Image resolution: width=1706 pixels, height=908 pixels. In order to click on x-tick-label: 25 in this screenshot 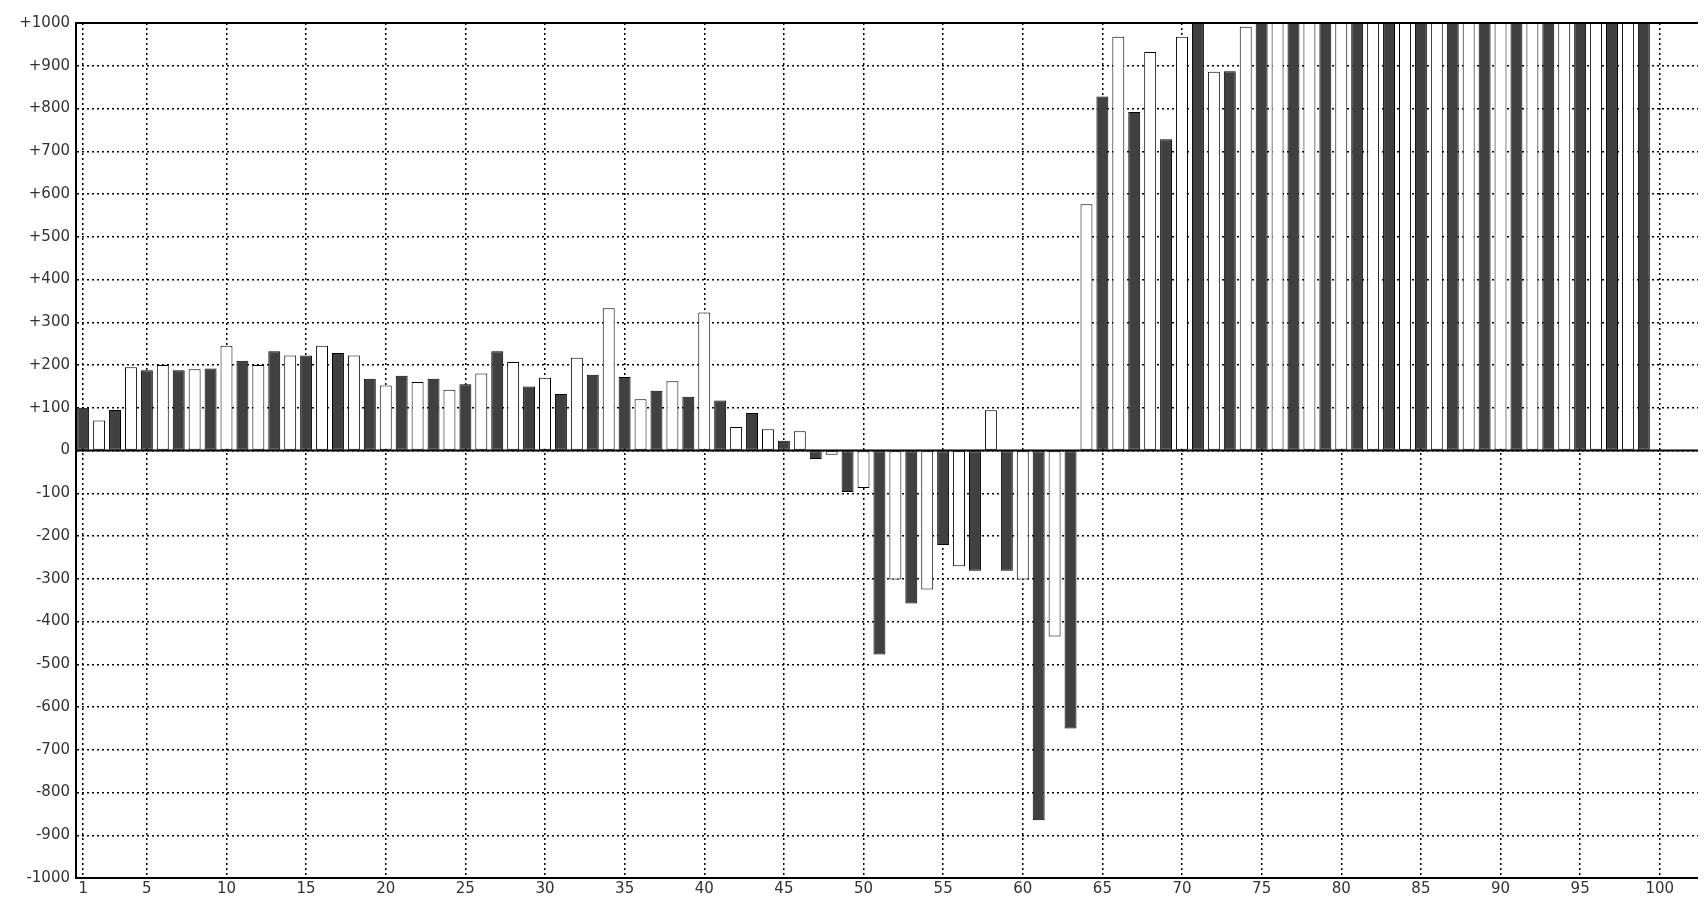, I will do `click(465, 887)`.